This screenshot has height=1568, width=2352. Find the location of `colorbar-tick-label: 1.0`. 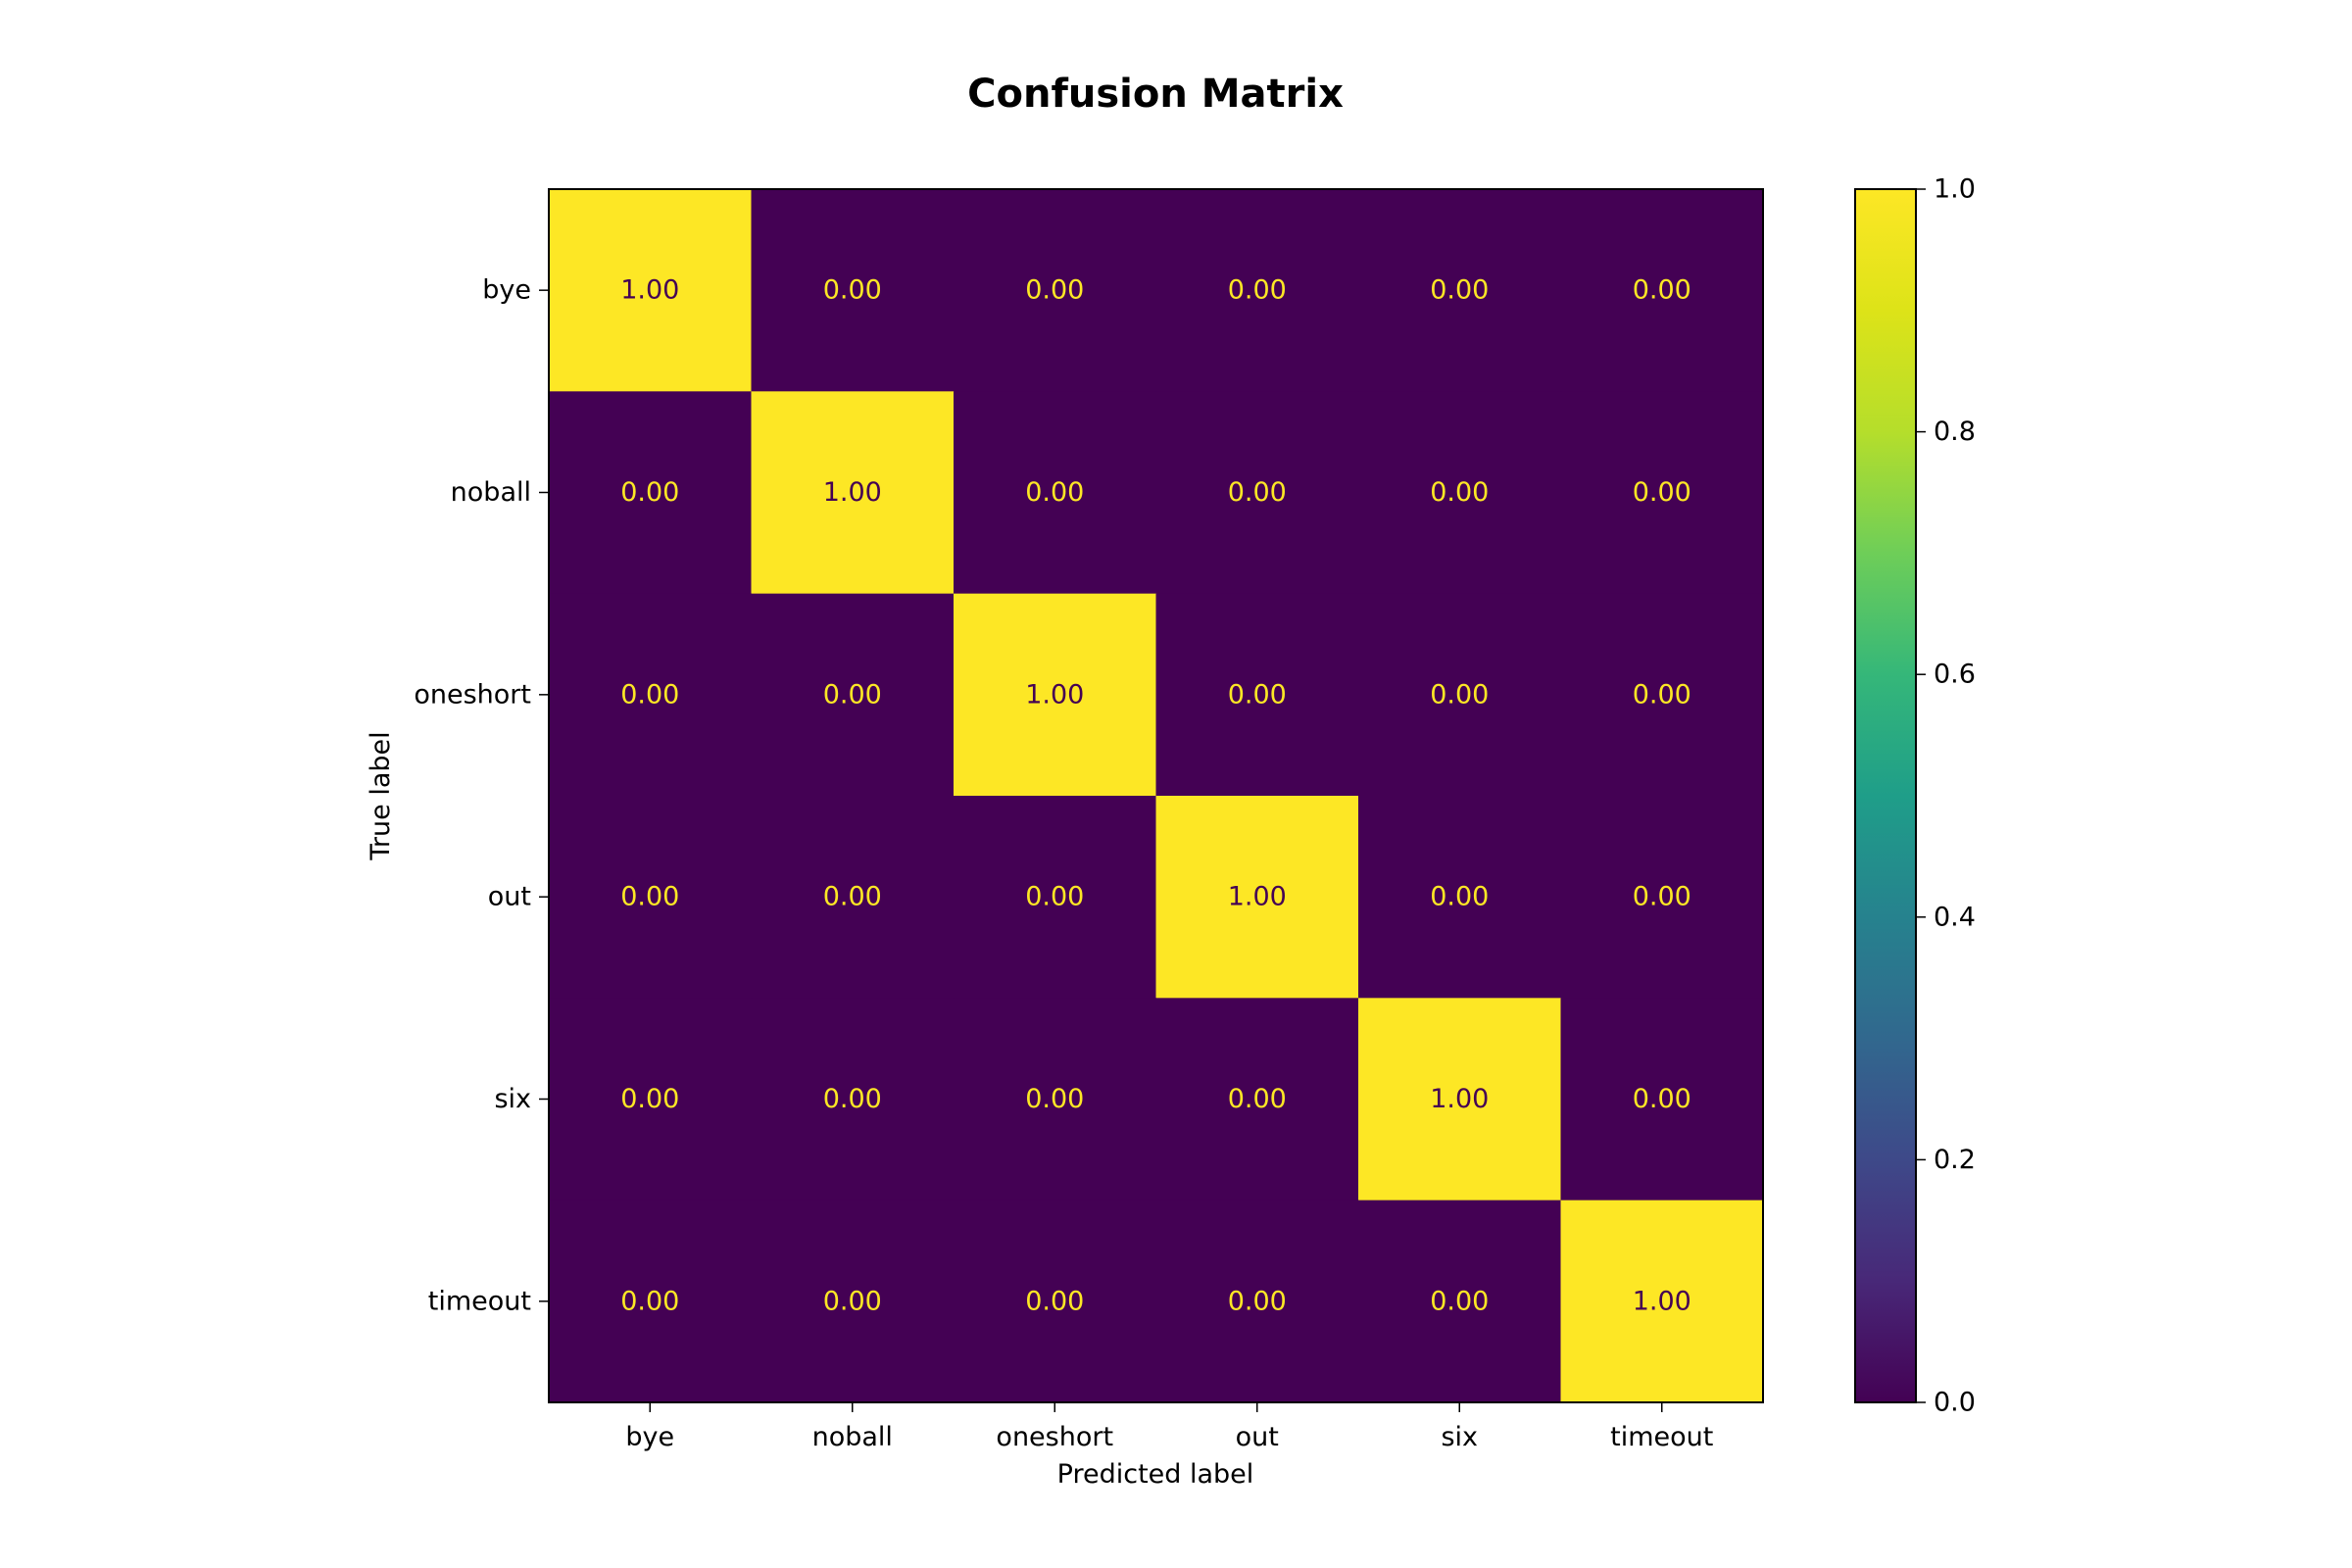

colorbar-tick-label: 1.0 is located at coordinates (1955, 189).